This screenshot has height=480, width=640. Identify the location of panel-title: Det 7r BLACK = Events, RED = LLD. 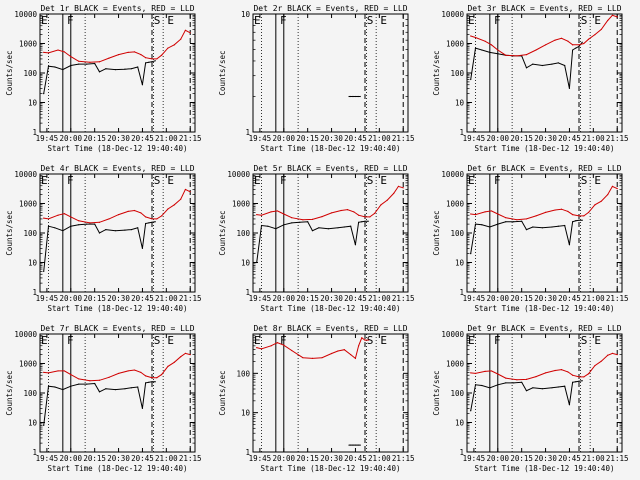
(117, 328).